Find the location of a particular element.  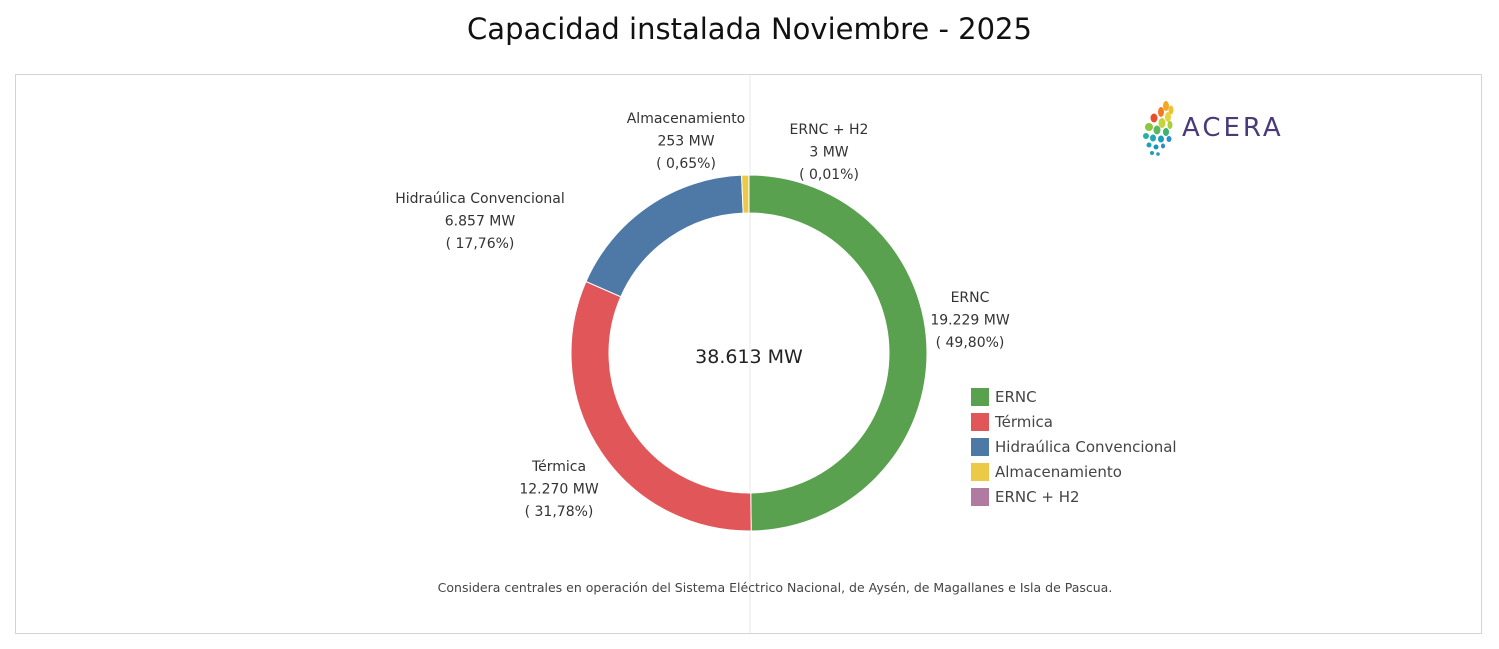

legend-item-almacenamiento: Almacenamiento is located at coordinates (1074, 471).